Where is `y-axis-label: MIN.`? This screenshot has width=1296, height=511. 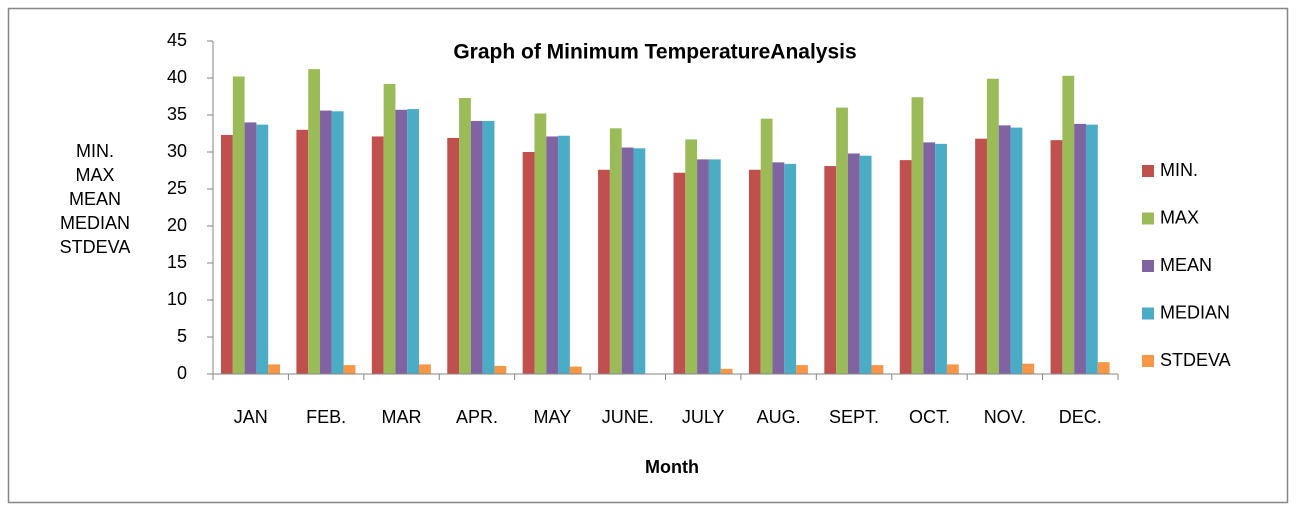
y-axis-label: MIN. is located at coordinates (95, 151).